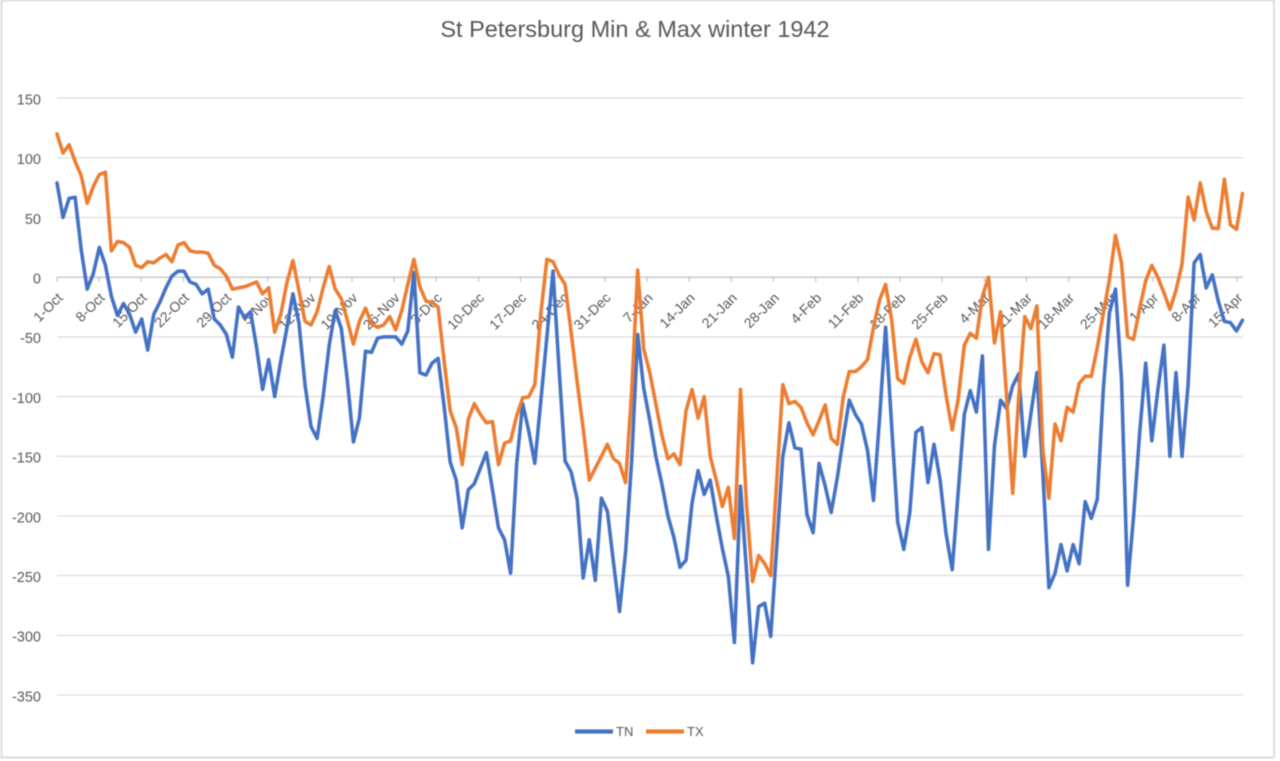  I want to click on svg-text: TX, so click(695, 731).